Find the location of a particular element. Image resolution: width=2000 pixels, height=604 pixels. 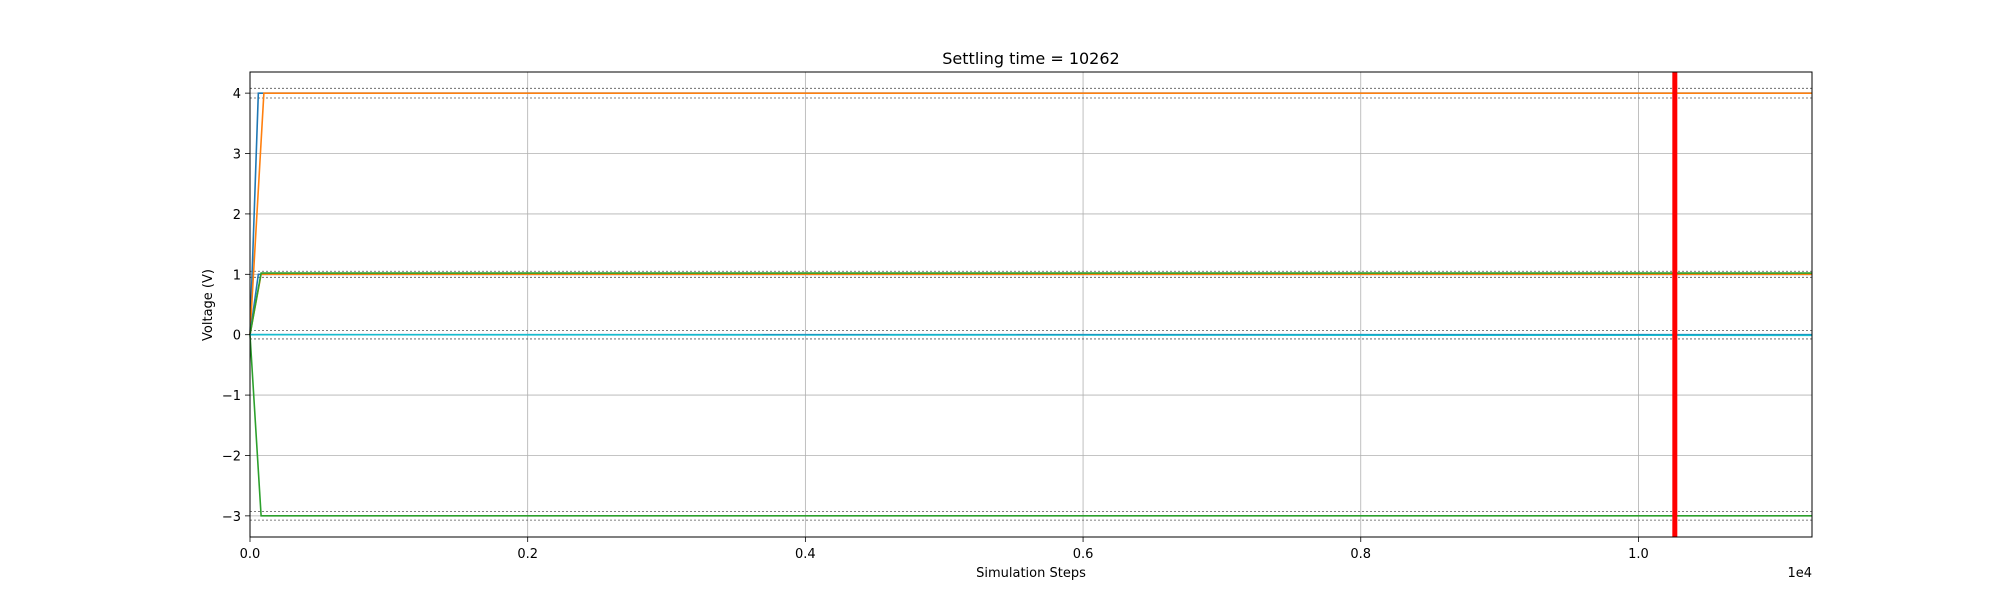

y-tick-label: 3 is located at coordinates (237, 155).